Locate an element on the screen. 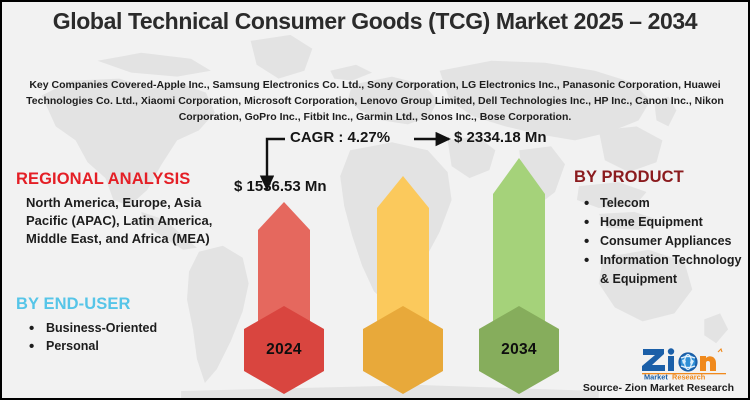 This screenshot has height=400, width=750. by-product-heading: BY PRODUCT is located at coordinates (629, 177).